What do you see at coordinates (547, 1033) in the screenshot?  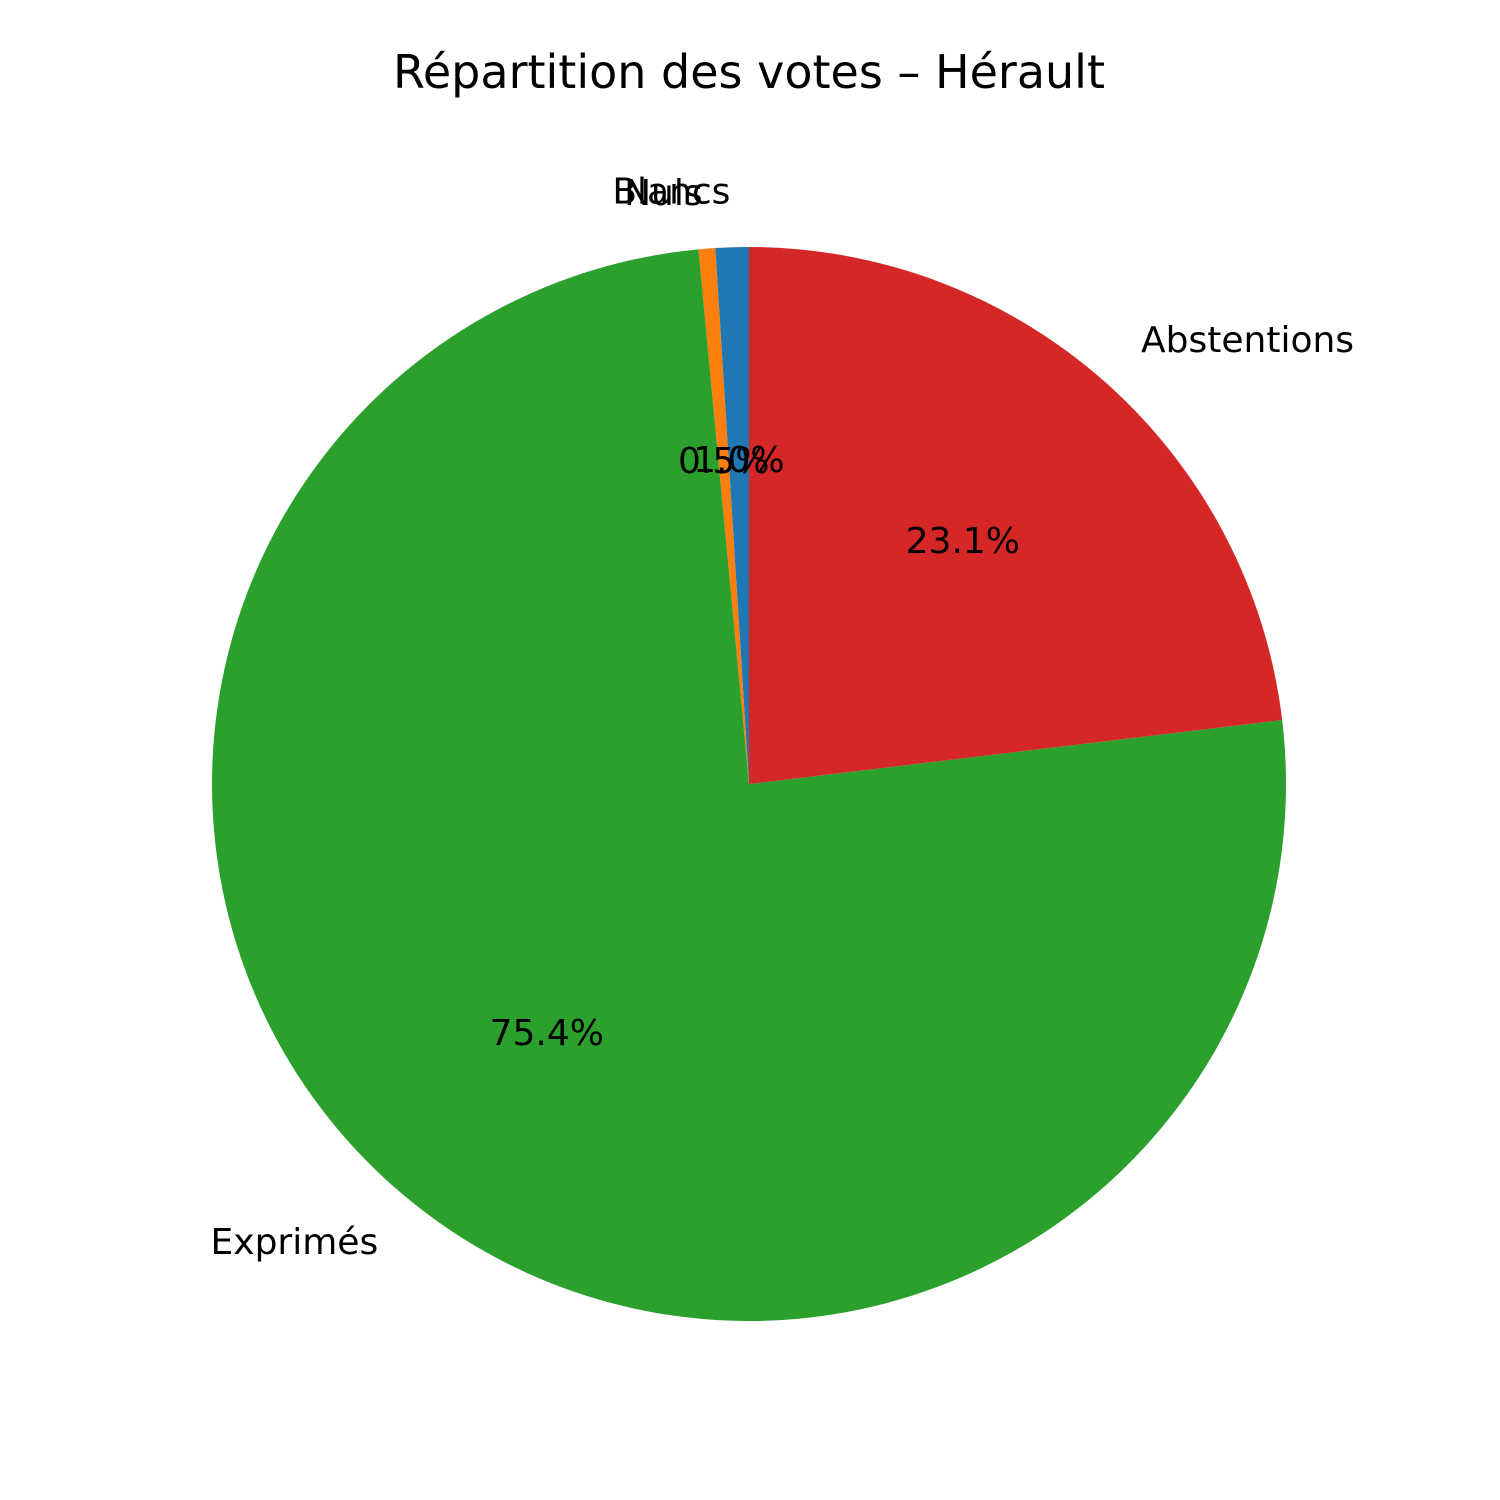 I see `slice-percent-label: 75.4%` at bounding box center [547, 1033].